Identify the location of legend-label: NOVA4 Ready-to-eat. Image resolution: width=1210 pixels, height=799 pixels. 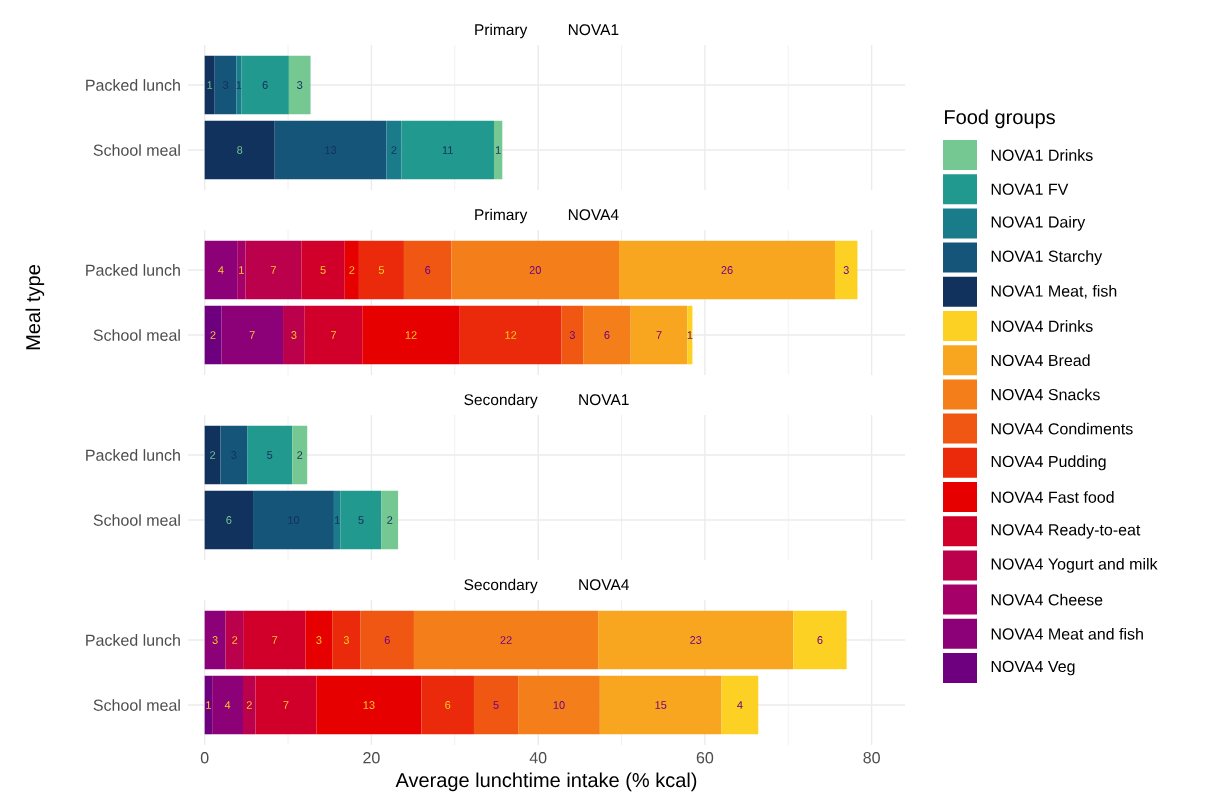
(1066, 531).